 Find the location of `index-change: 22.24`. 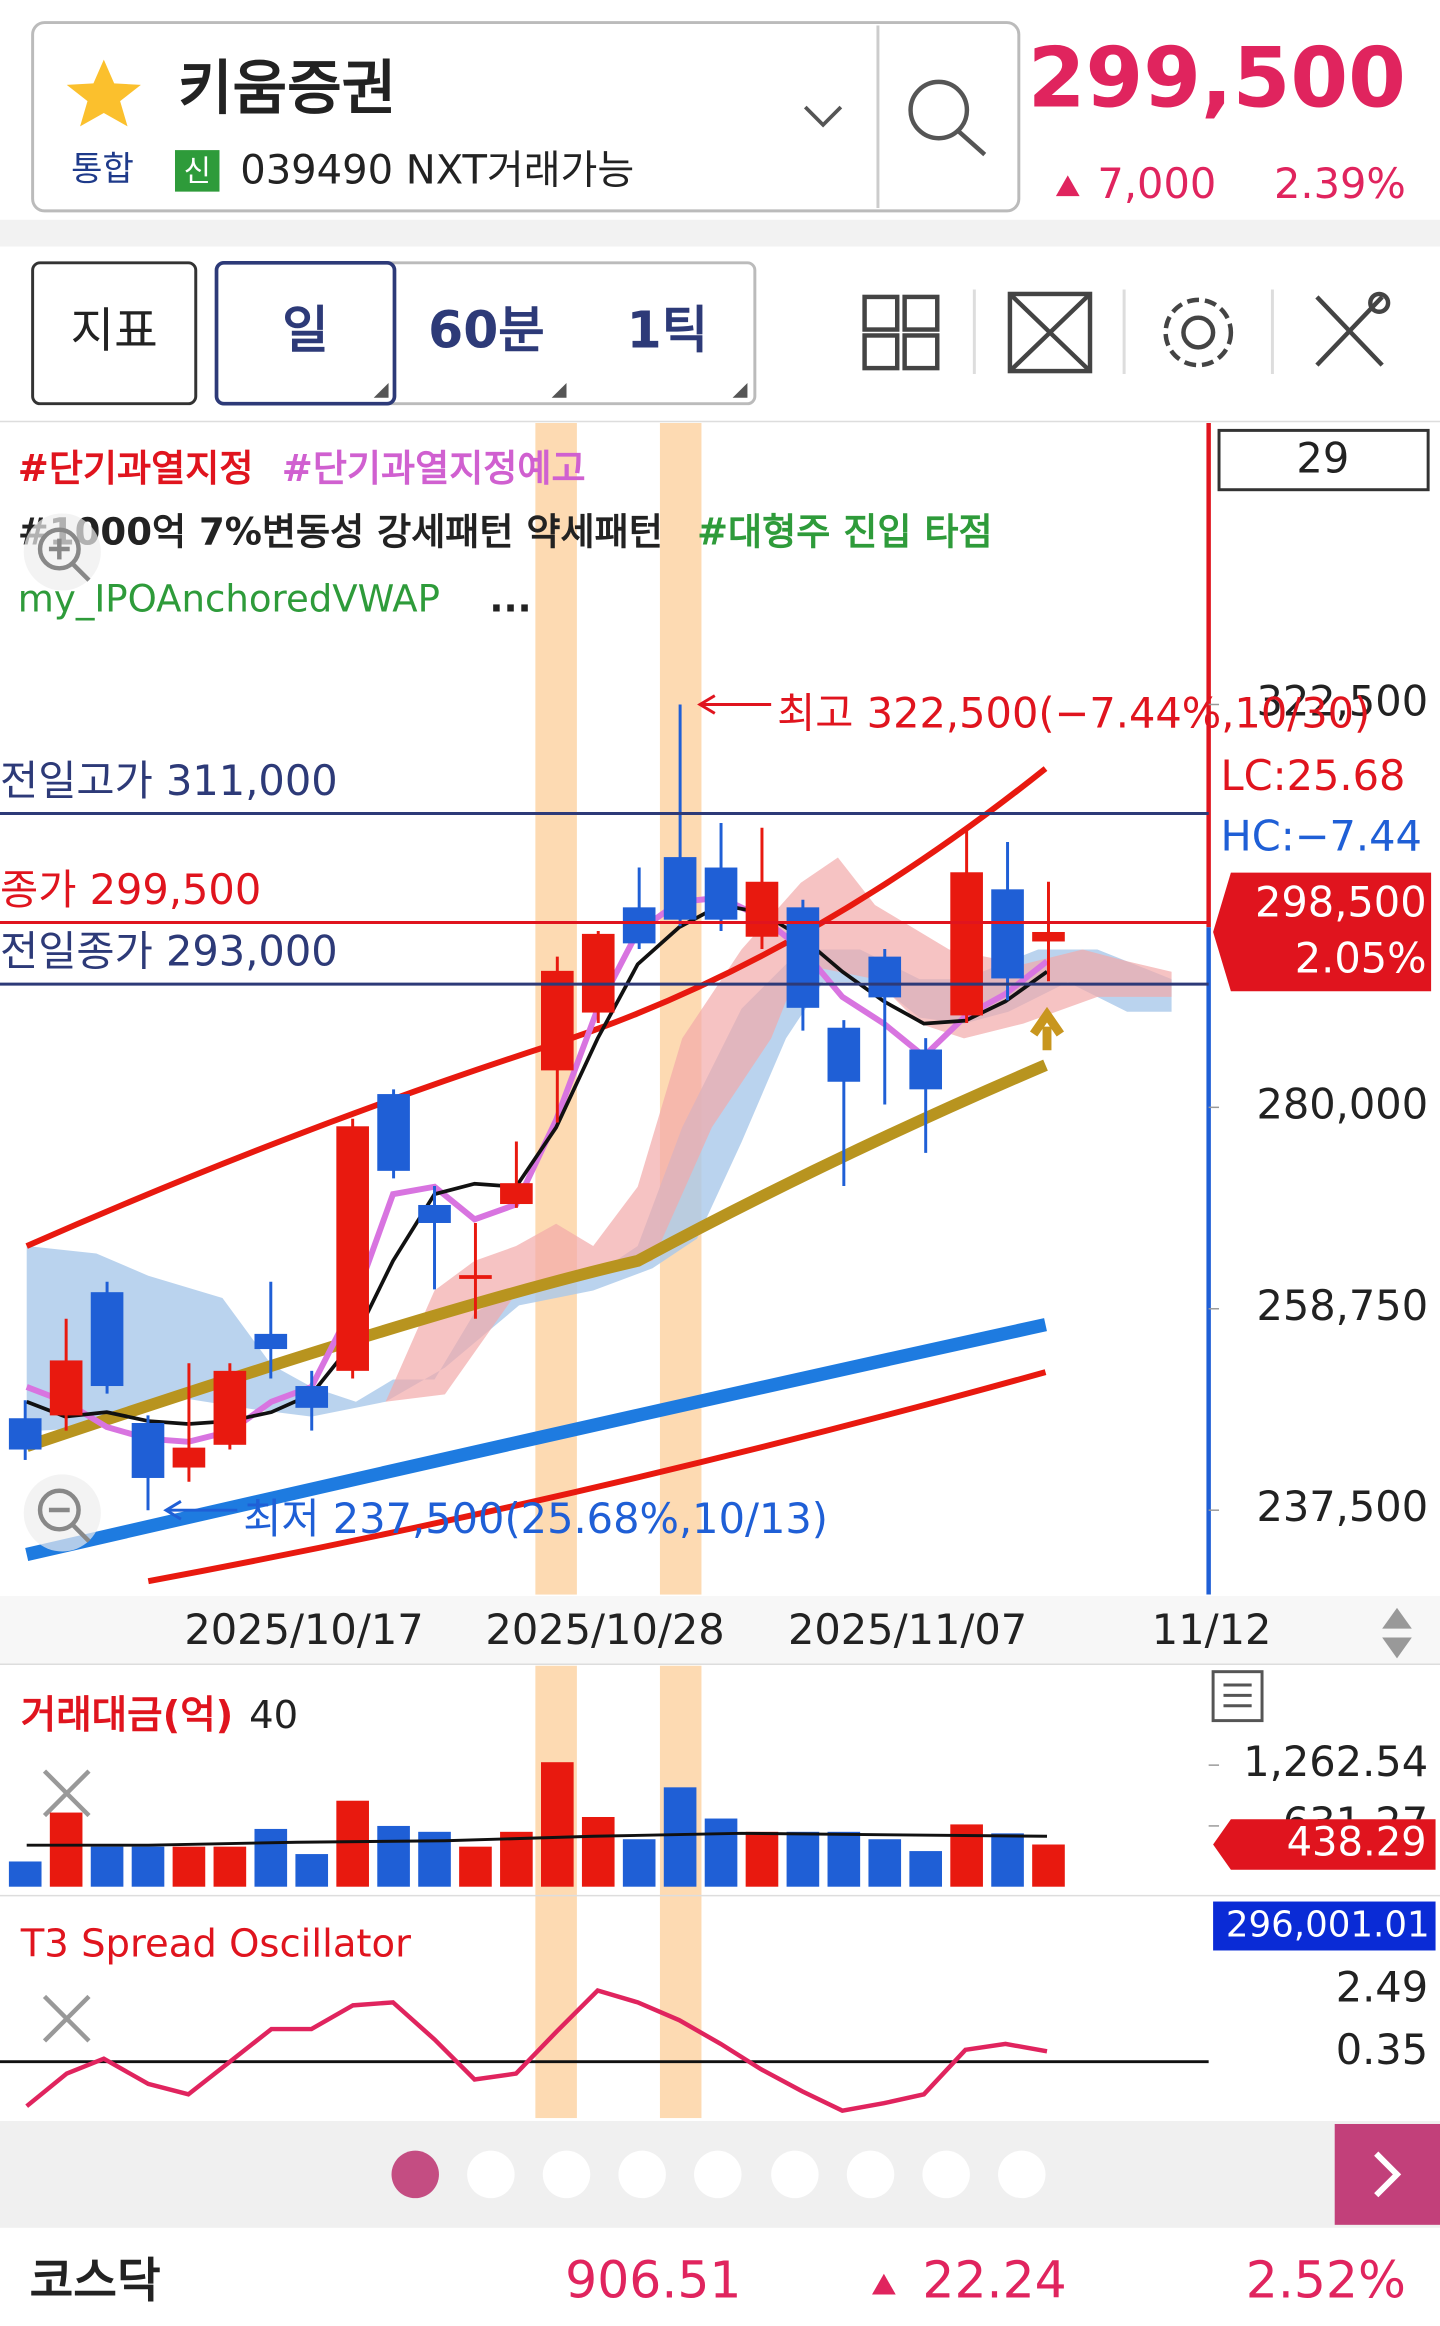

index-change: 22.24 is located at coordinates (994, 2280).